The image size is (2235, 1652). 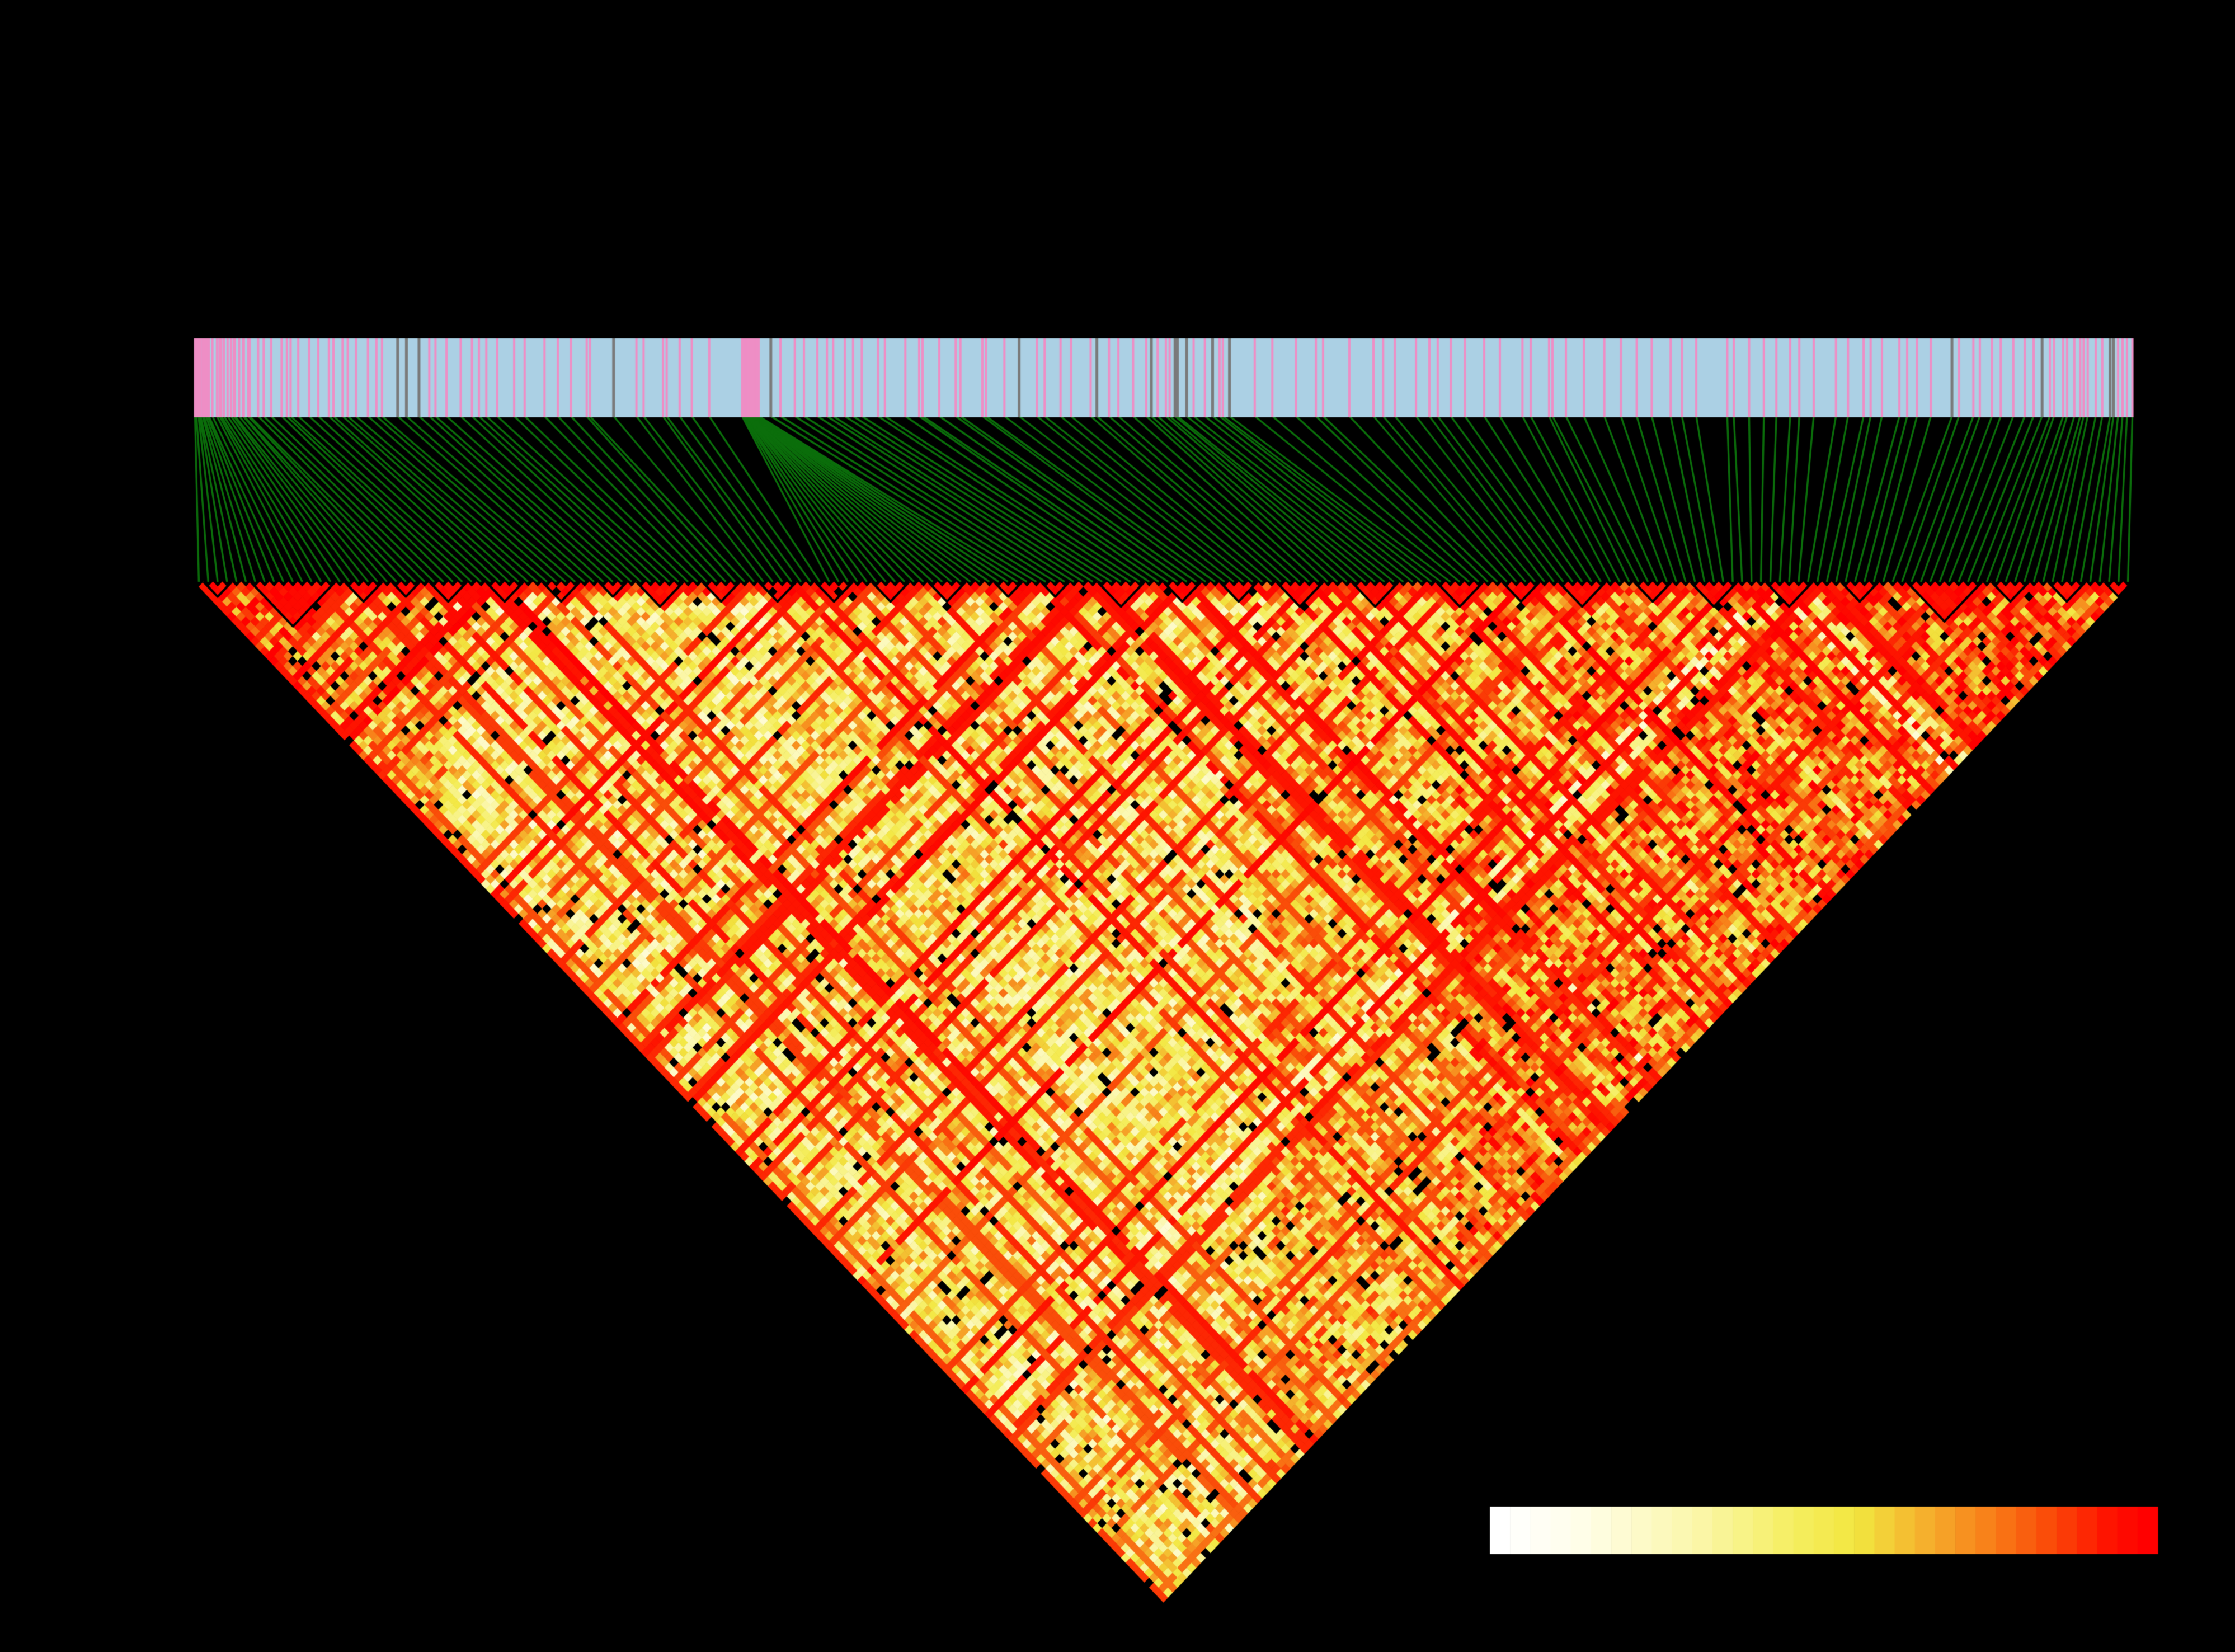 I want to click on color-key-legend, so click(x=1824, y=1531).